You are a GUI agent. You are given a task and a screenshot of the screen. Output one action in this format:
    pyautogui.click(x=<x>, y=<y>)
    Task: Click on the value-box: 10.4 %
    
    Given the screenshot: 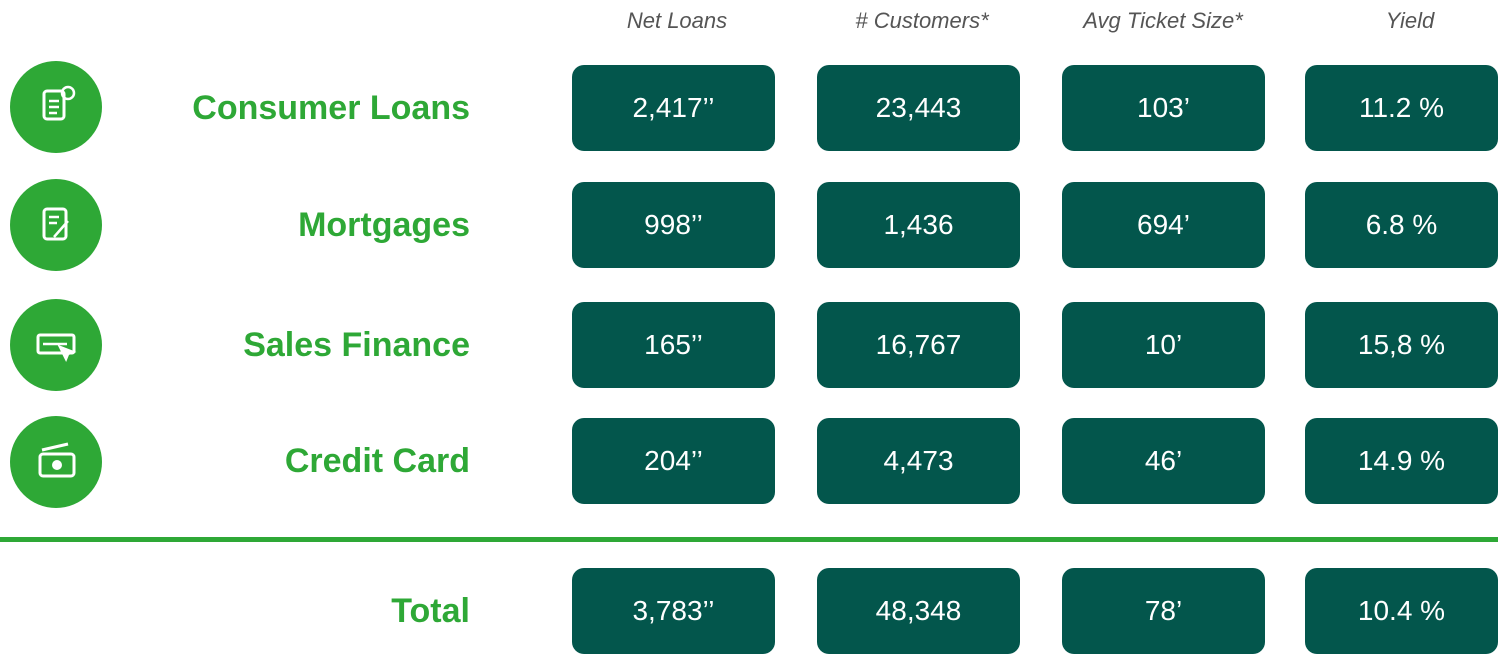 What is the action you would take?
    pyautogui.click(x=1401, y=611)
    